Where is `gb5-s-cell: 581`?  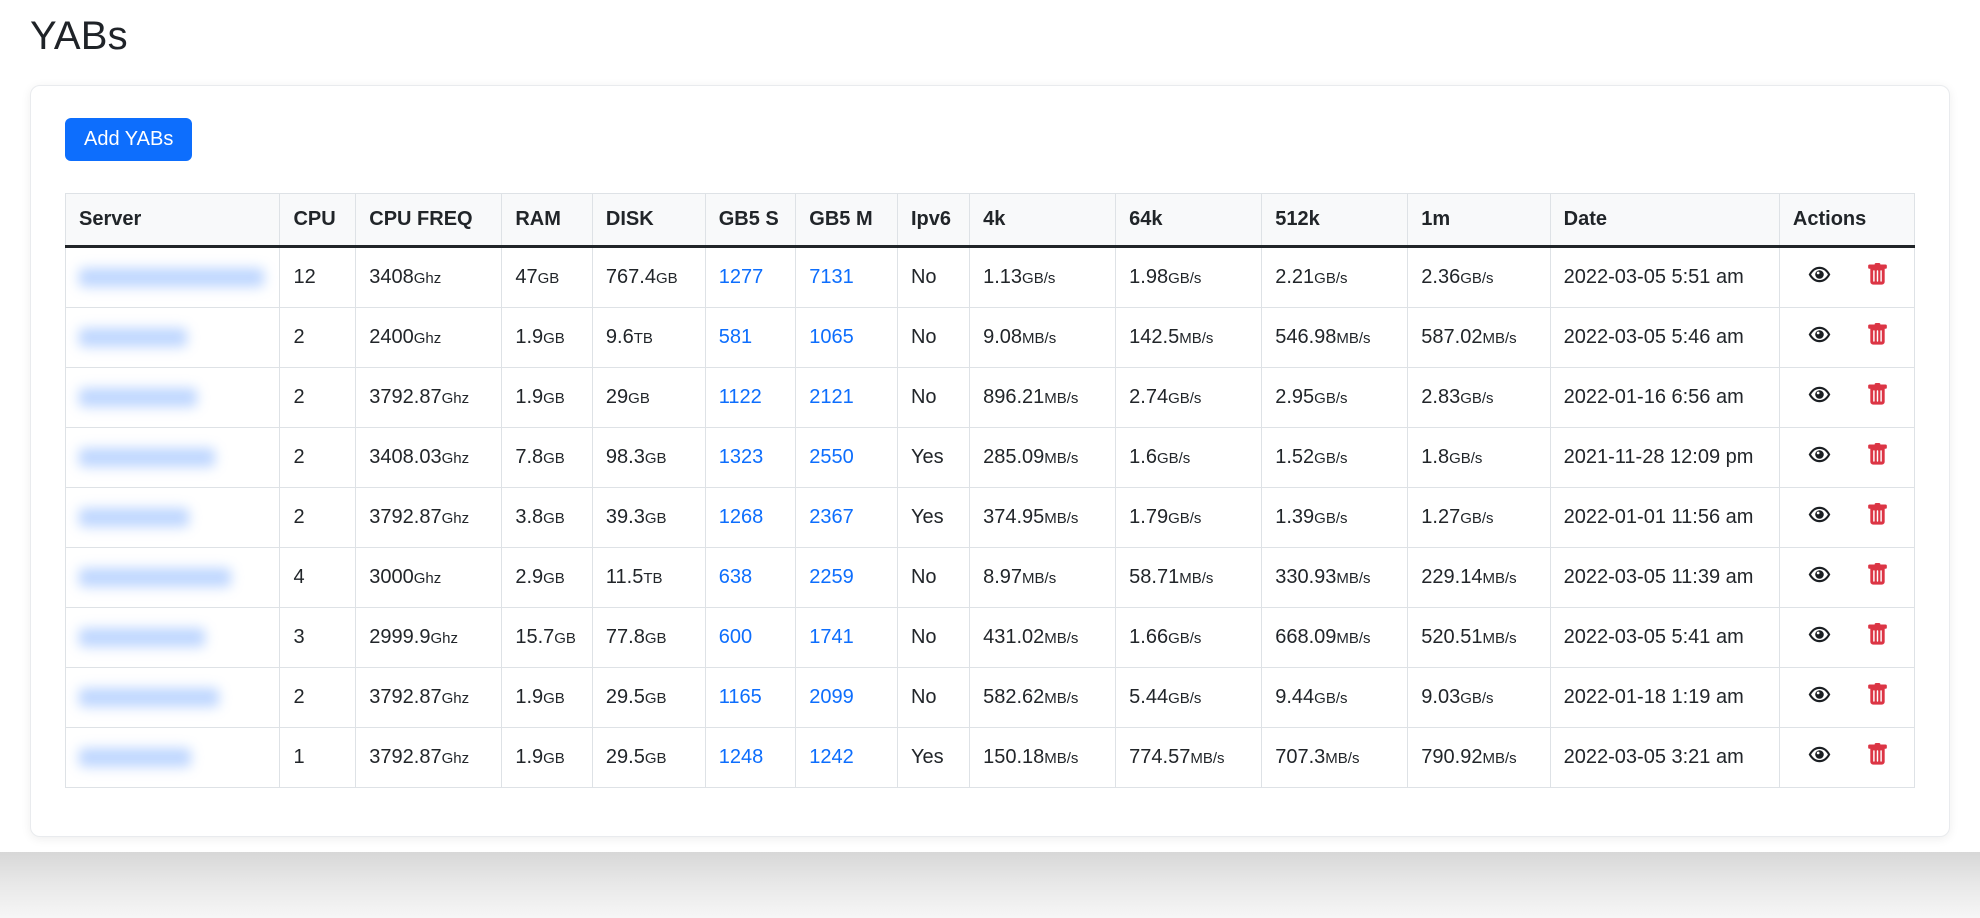 gb5-s-cell: 581 is located at coordinates (750, 337).